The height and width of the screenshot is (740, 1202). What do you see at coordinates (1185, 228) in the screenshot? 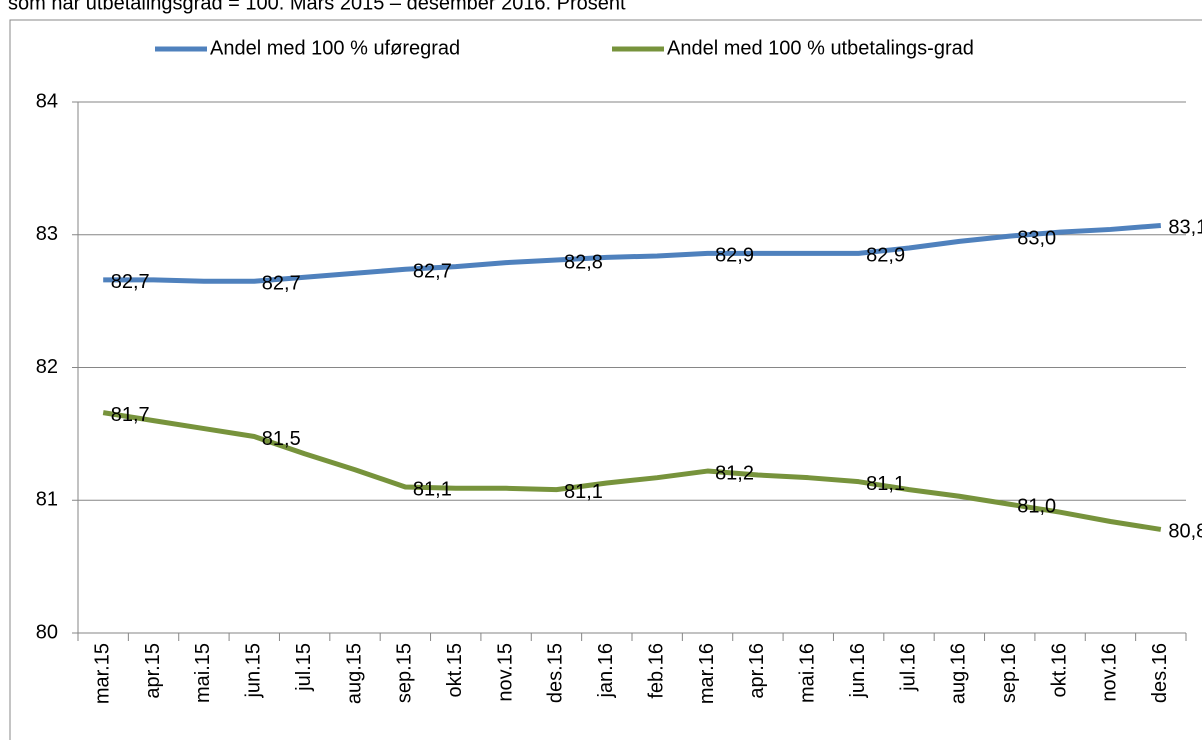
I see `data-label: 83,1` at bounding box center [1185, 228].